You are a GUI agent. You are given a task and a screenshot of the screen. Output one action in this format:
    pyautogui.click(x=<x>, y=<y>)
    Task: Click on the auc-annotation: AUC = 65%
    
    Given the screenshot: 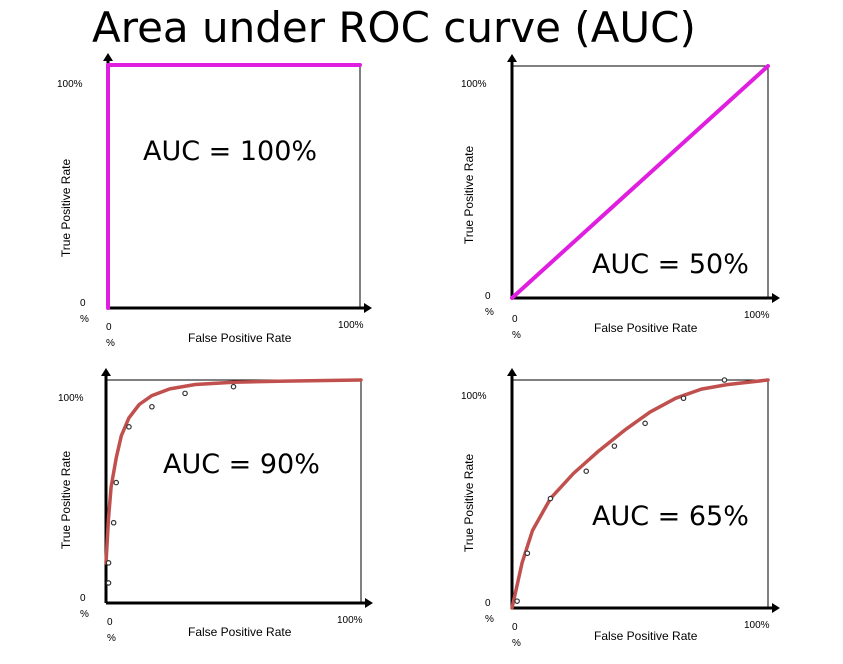 What is the action you would take?
    pyautogui.click(x=670, y=516)
    